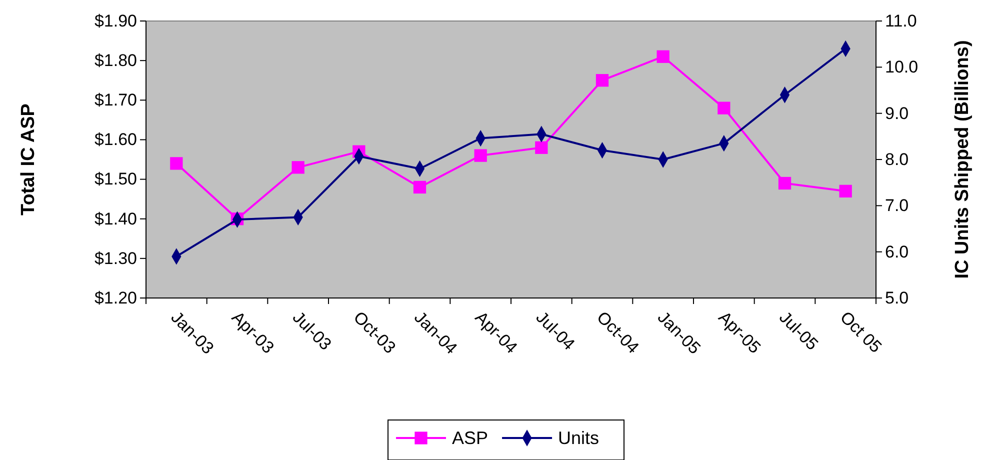  I want to click on legend-label: Units, so click(579, 438).